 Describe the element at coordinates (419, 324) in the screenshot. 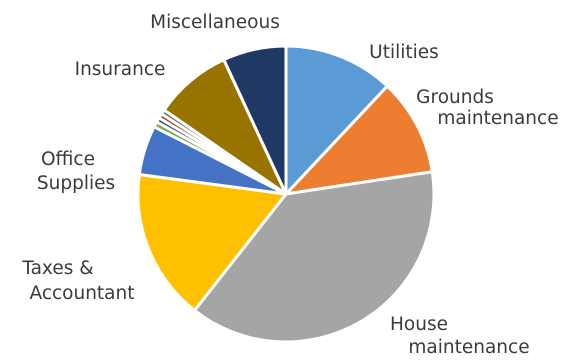

I see `label-house-line1: House` at that location.